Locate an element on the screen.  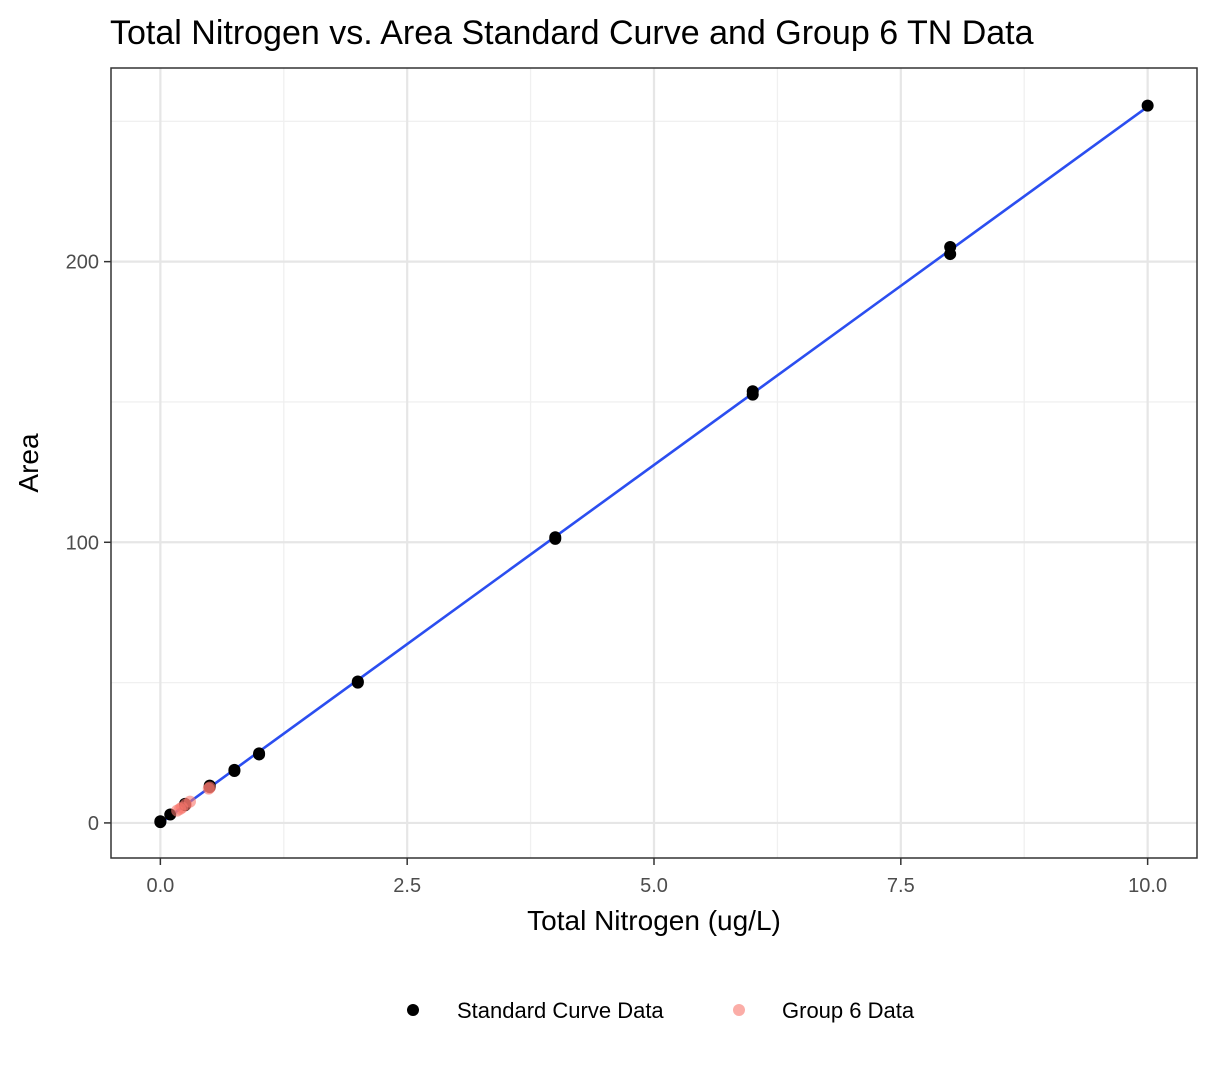
x-axis-title: Total Nitrogen (ug/L) is located at coordinates (654, 920).